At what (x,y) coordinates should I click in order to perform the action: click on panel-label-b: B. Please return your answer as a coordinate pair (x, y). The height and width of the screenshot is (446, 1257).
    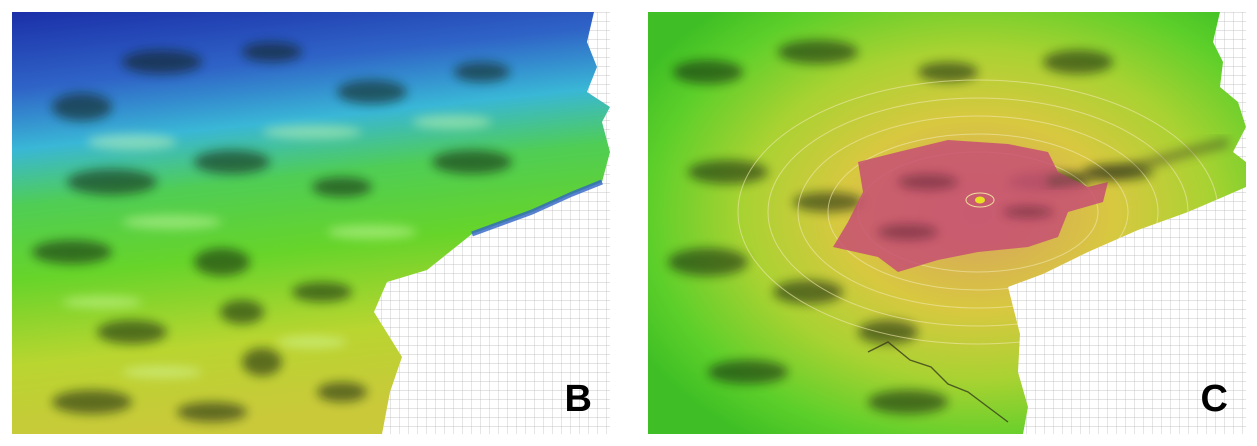
    Looking at the image, I should click on (578, 399).